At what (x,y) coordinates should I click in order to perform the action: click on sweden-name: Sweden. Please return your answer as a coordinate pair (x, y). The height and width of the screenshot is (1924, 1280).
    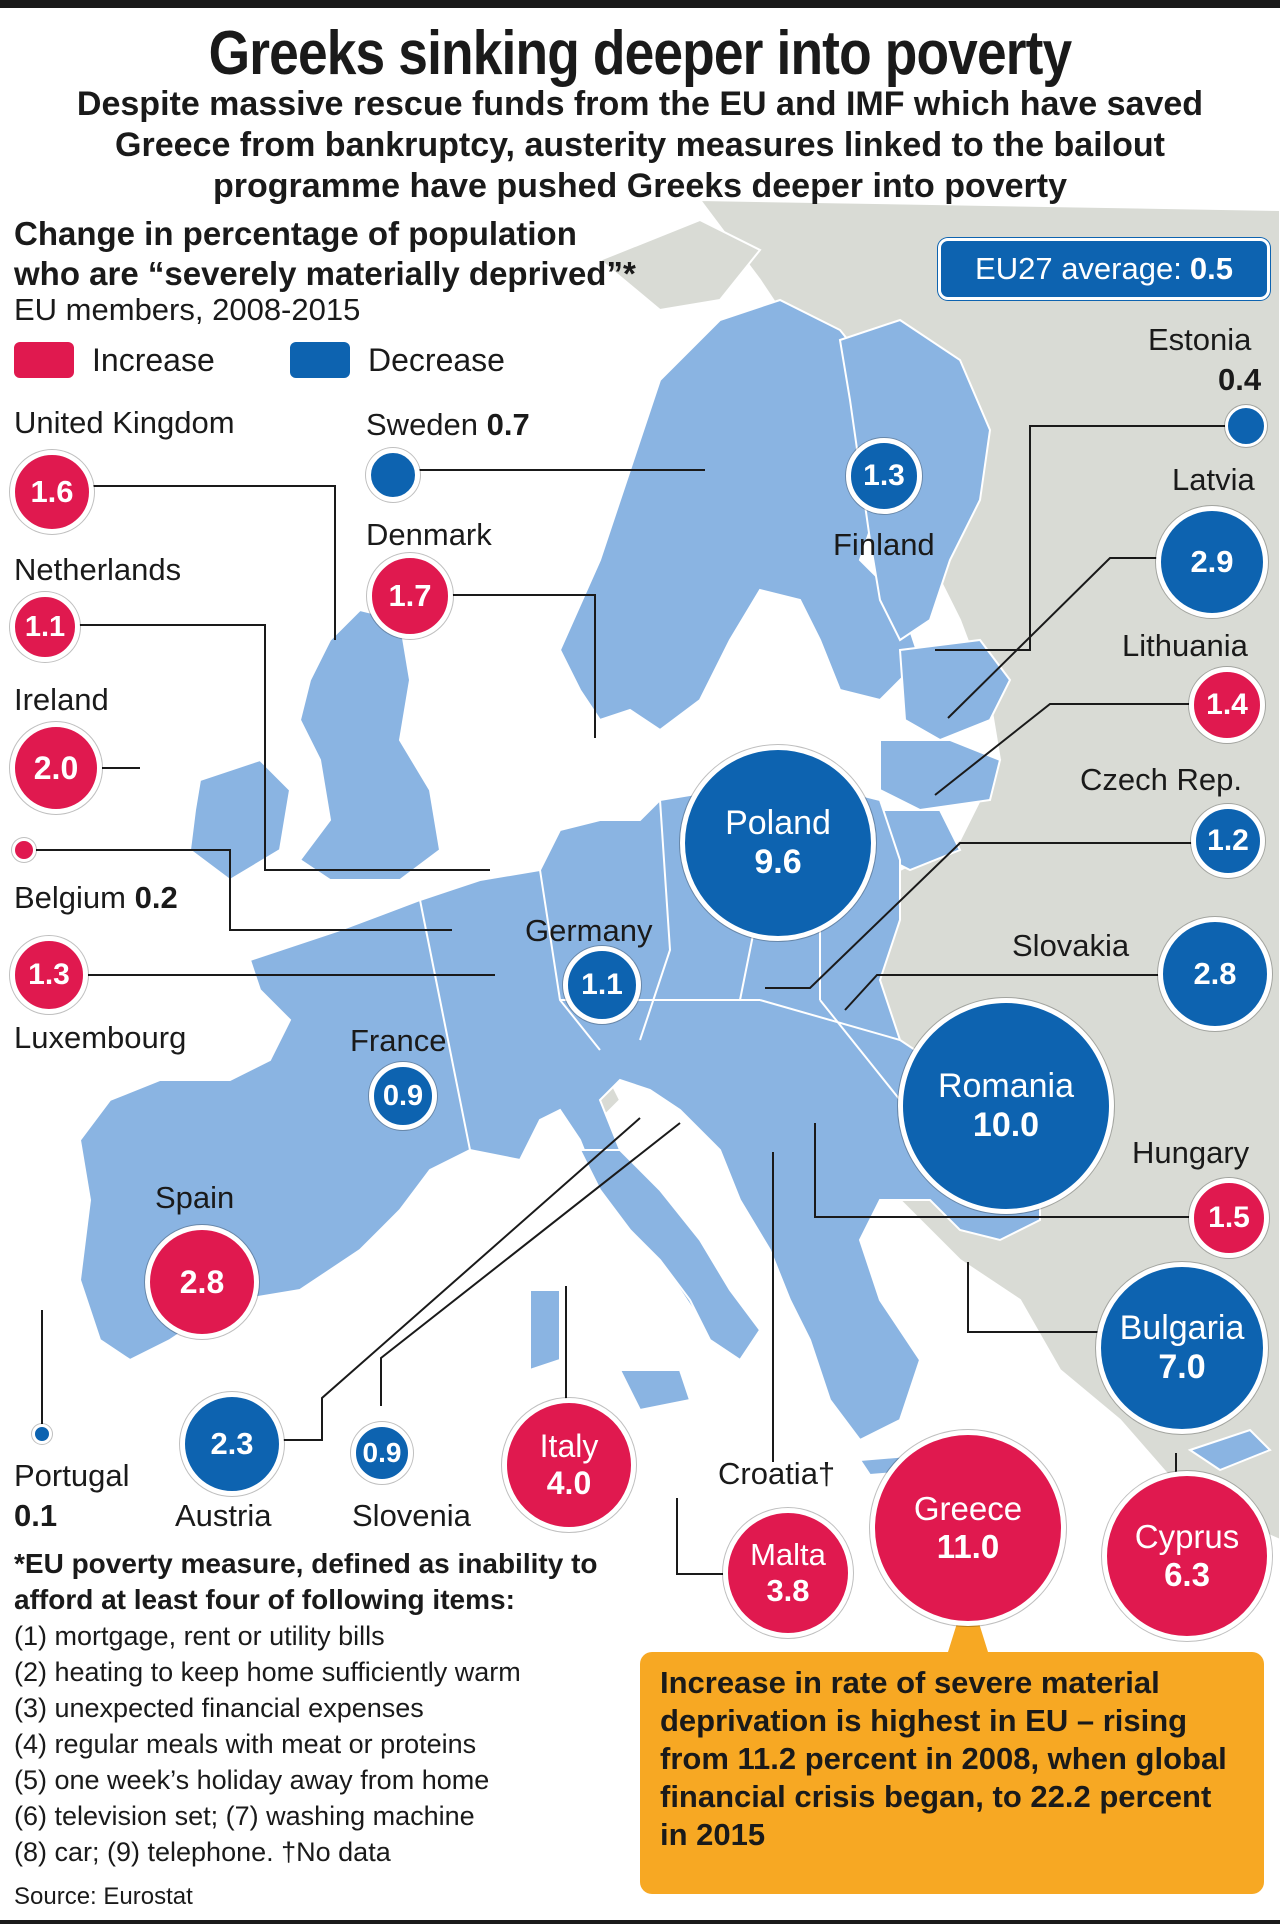
    Looking at the image, I should click on (422, 424).